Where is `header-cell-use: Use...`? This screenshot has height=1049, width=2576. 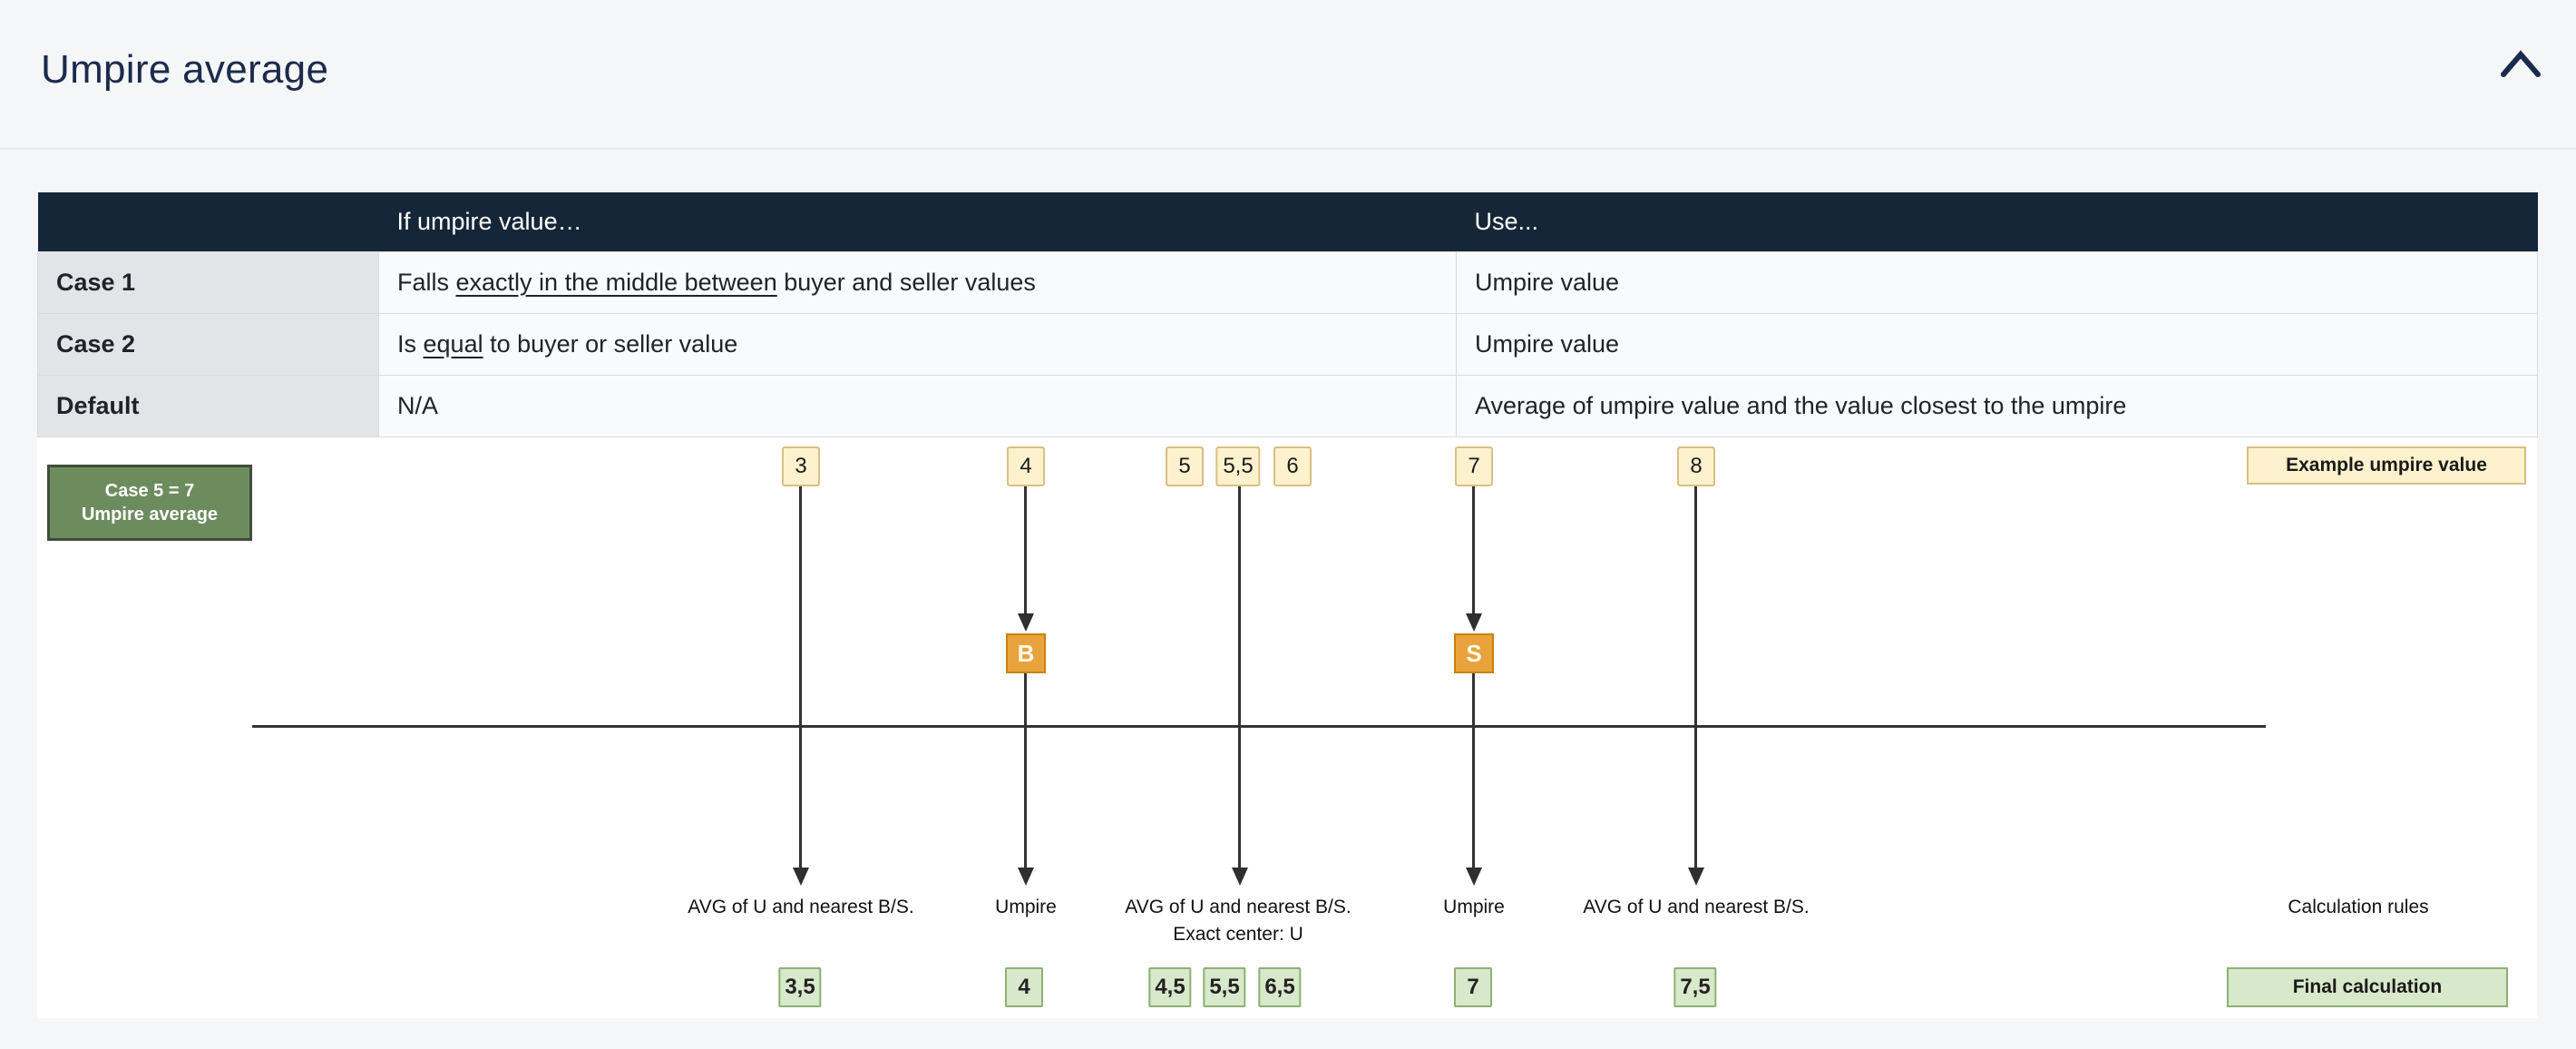
header-cell-use: Use... is located at coordinates (1997, 222).